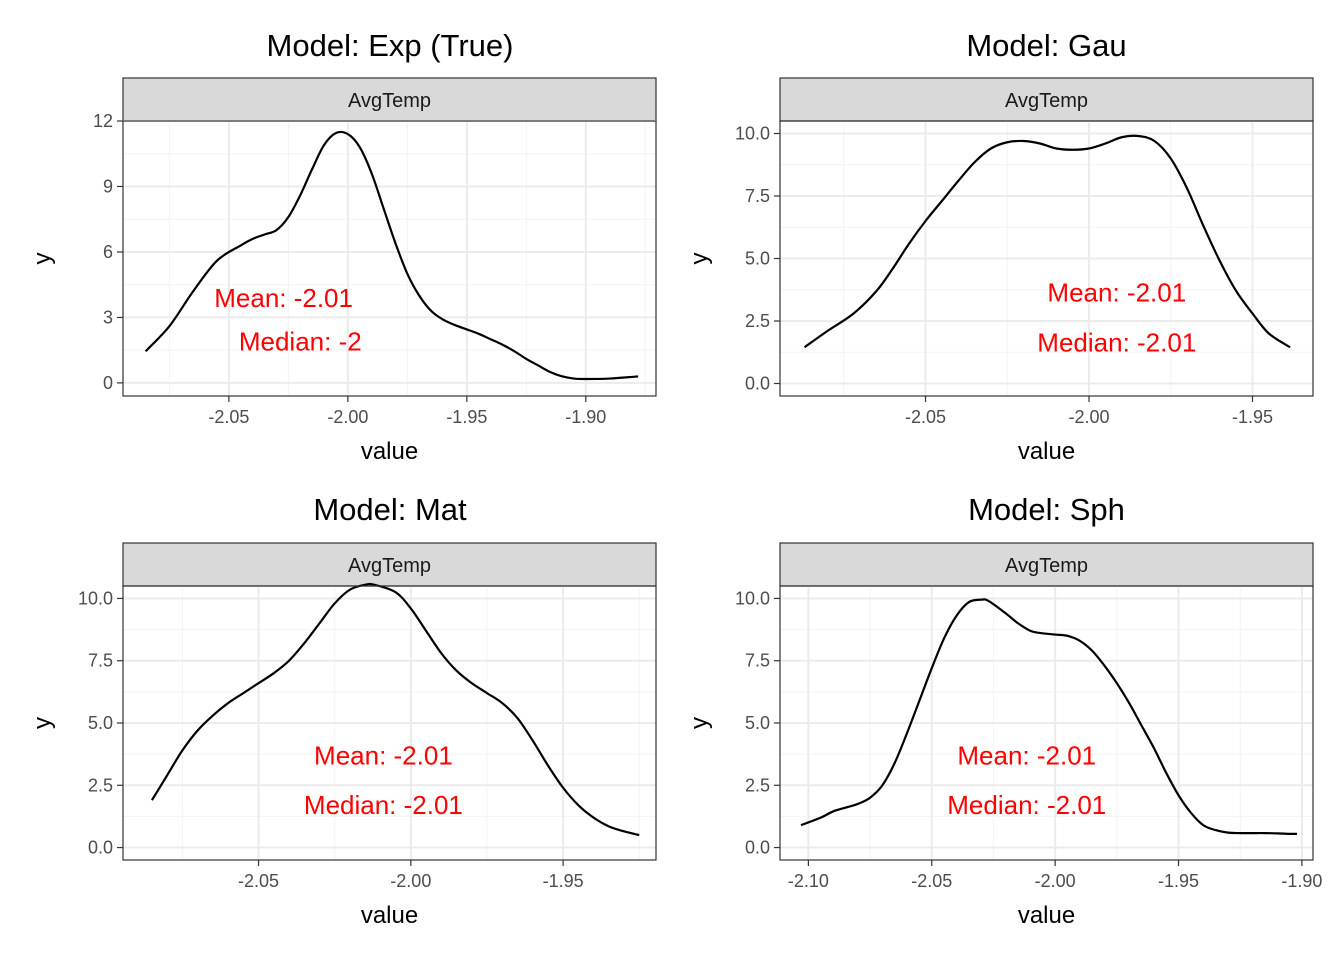  What do you see at coordinates (300, 341) in the screenshot?
I see `annotation-label: Median: -2` at bounding box center [300, 341].